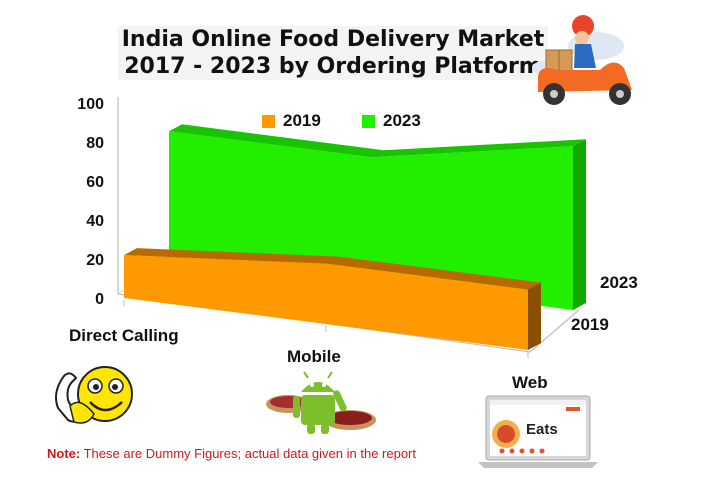 The width and height of the screenshot is (718, 494). I want to click on android-robot-icon, so click(321, 402).